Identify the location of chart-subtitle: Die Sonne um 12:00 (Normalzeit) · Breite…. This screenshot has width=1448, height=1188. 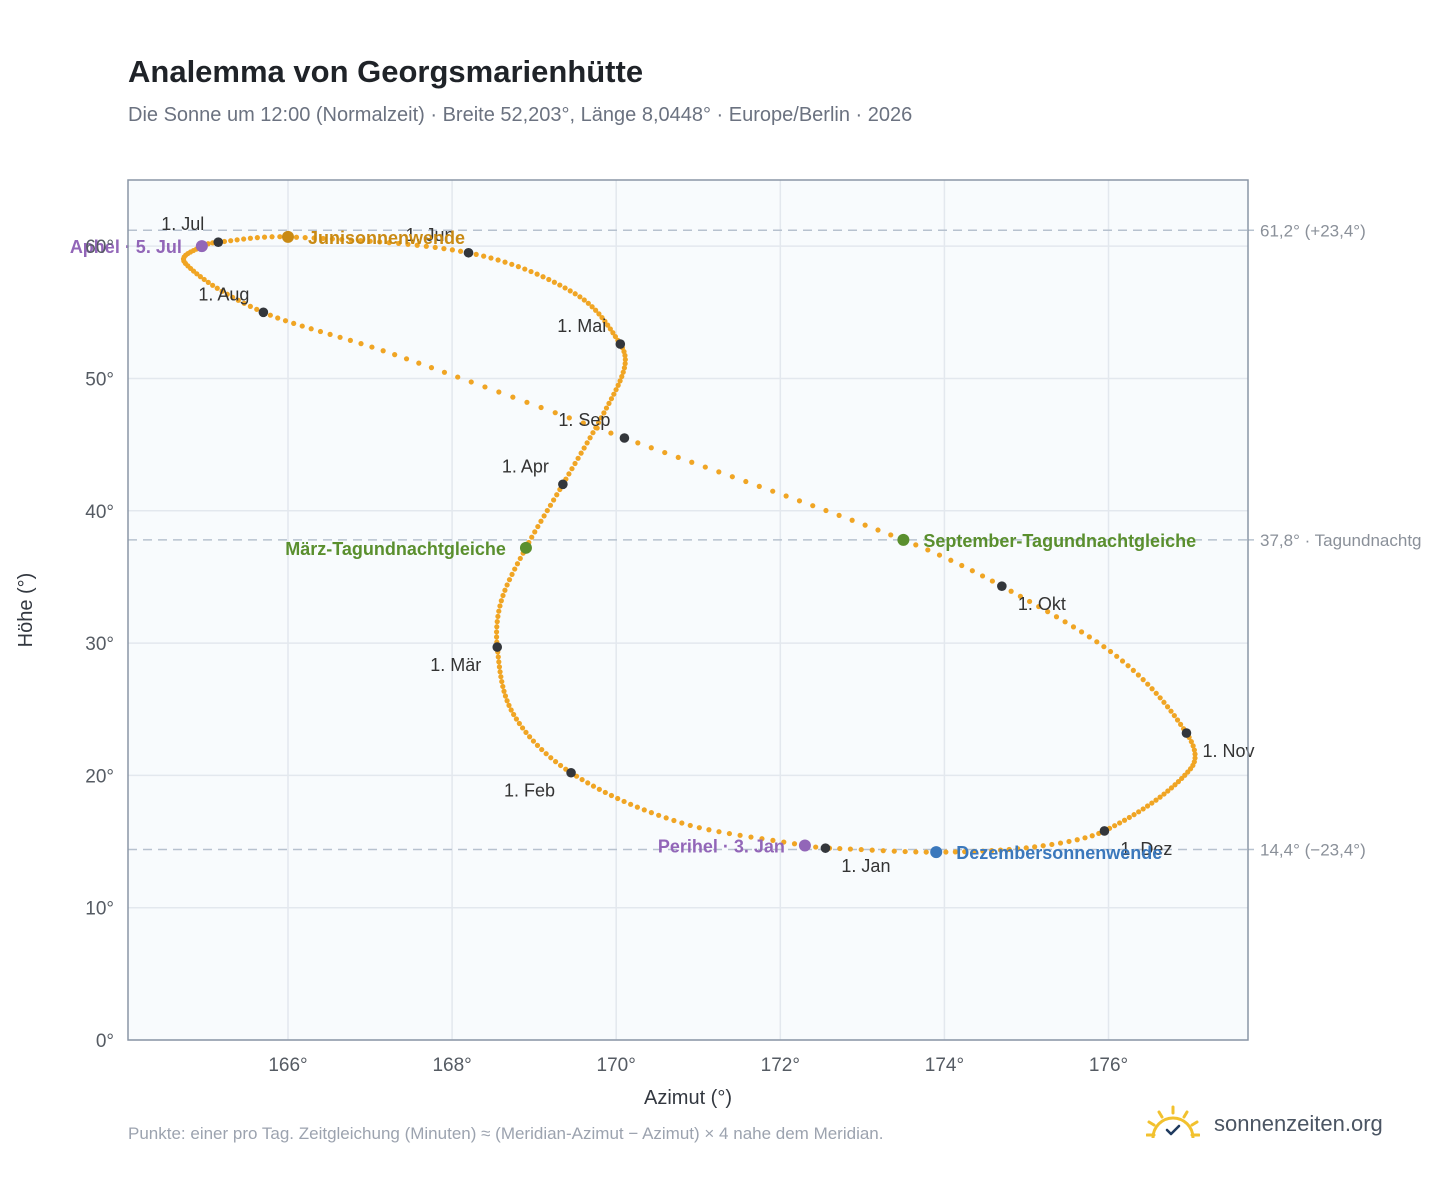
(520, 115).